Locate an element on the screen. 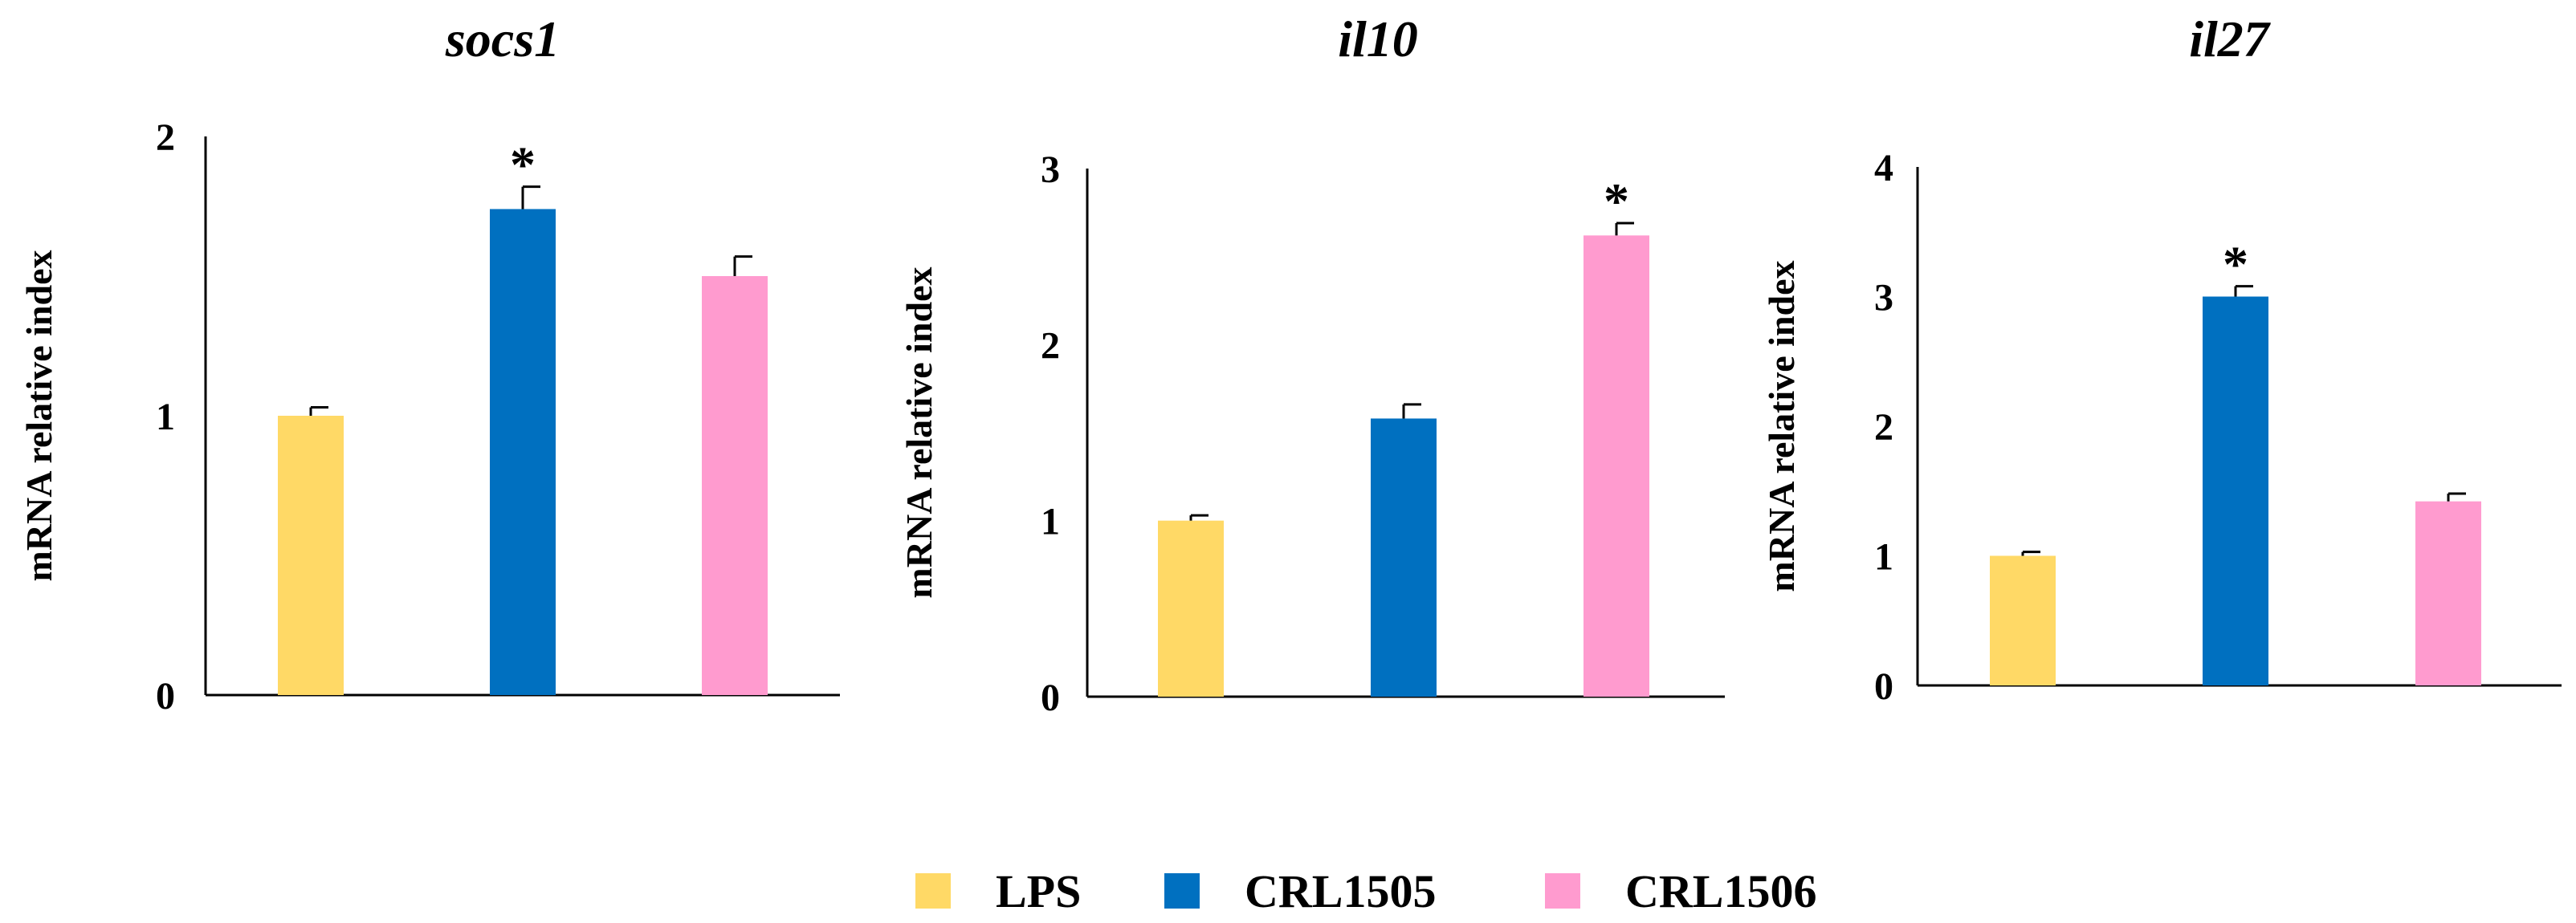  legend-swatch-crl1505 is located at coordinates (1182, 891).